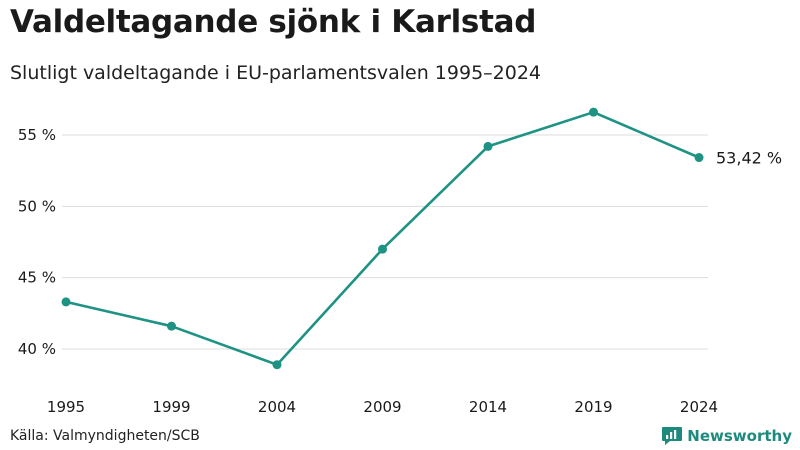  What do you see at coordinates (672, 436) in the screenshot?
I see `newsworthy-logo-icon` at bounding box center [672, 436].